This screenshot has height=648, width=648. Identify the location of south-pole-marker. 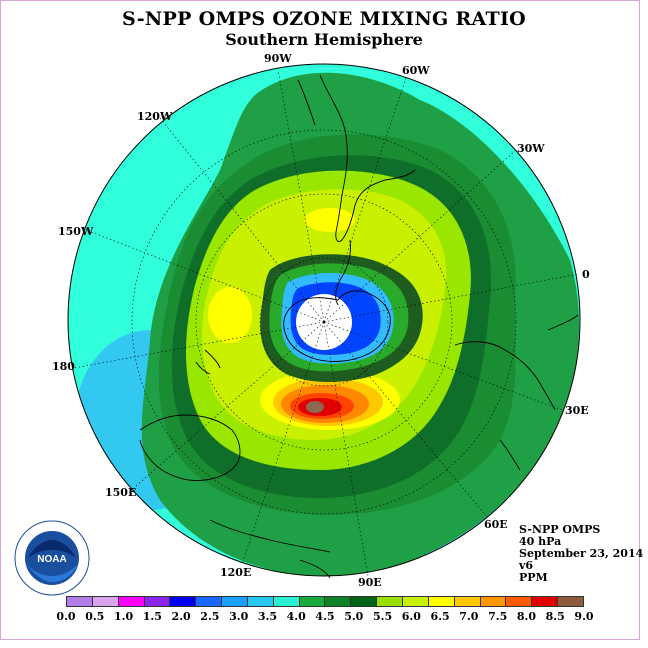
(324, 322).